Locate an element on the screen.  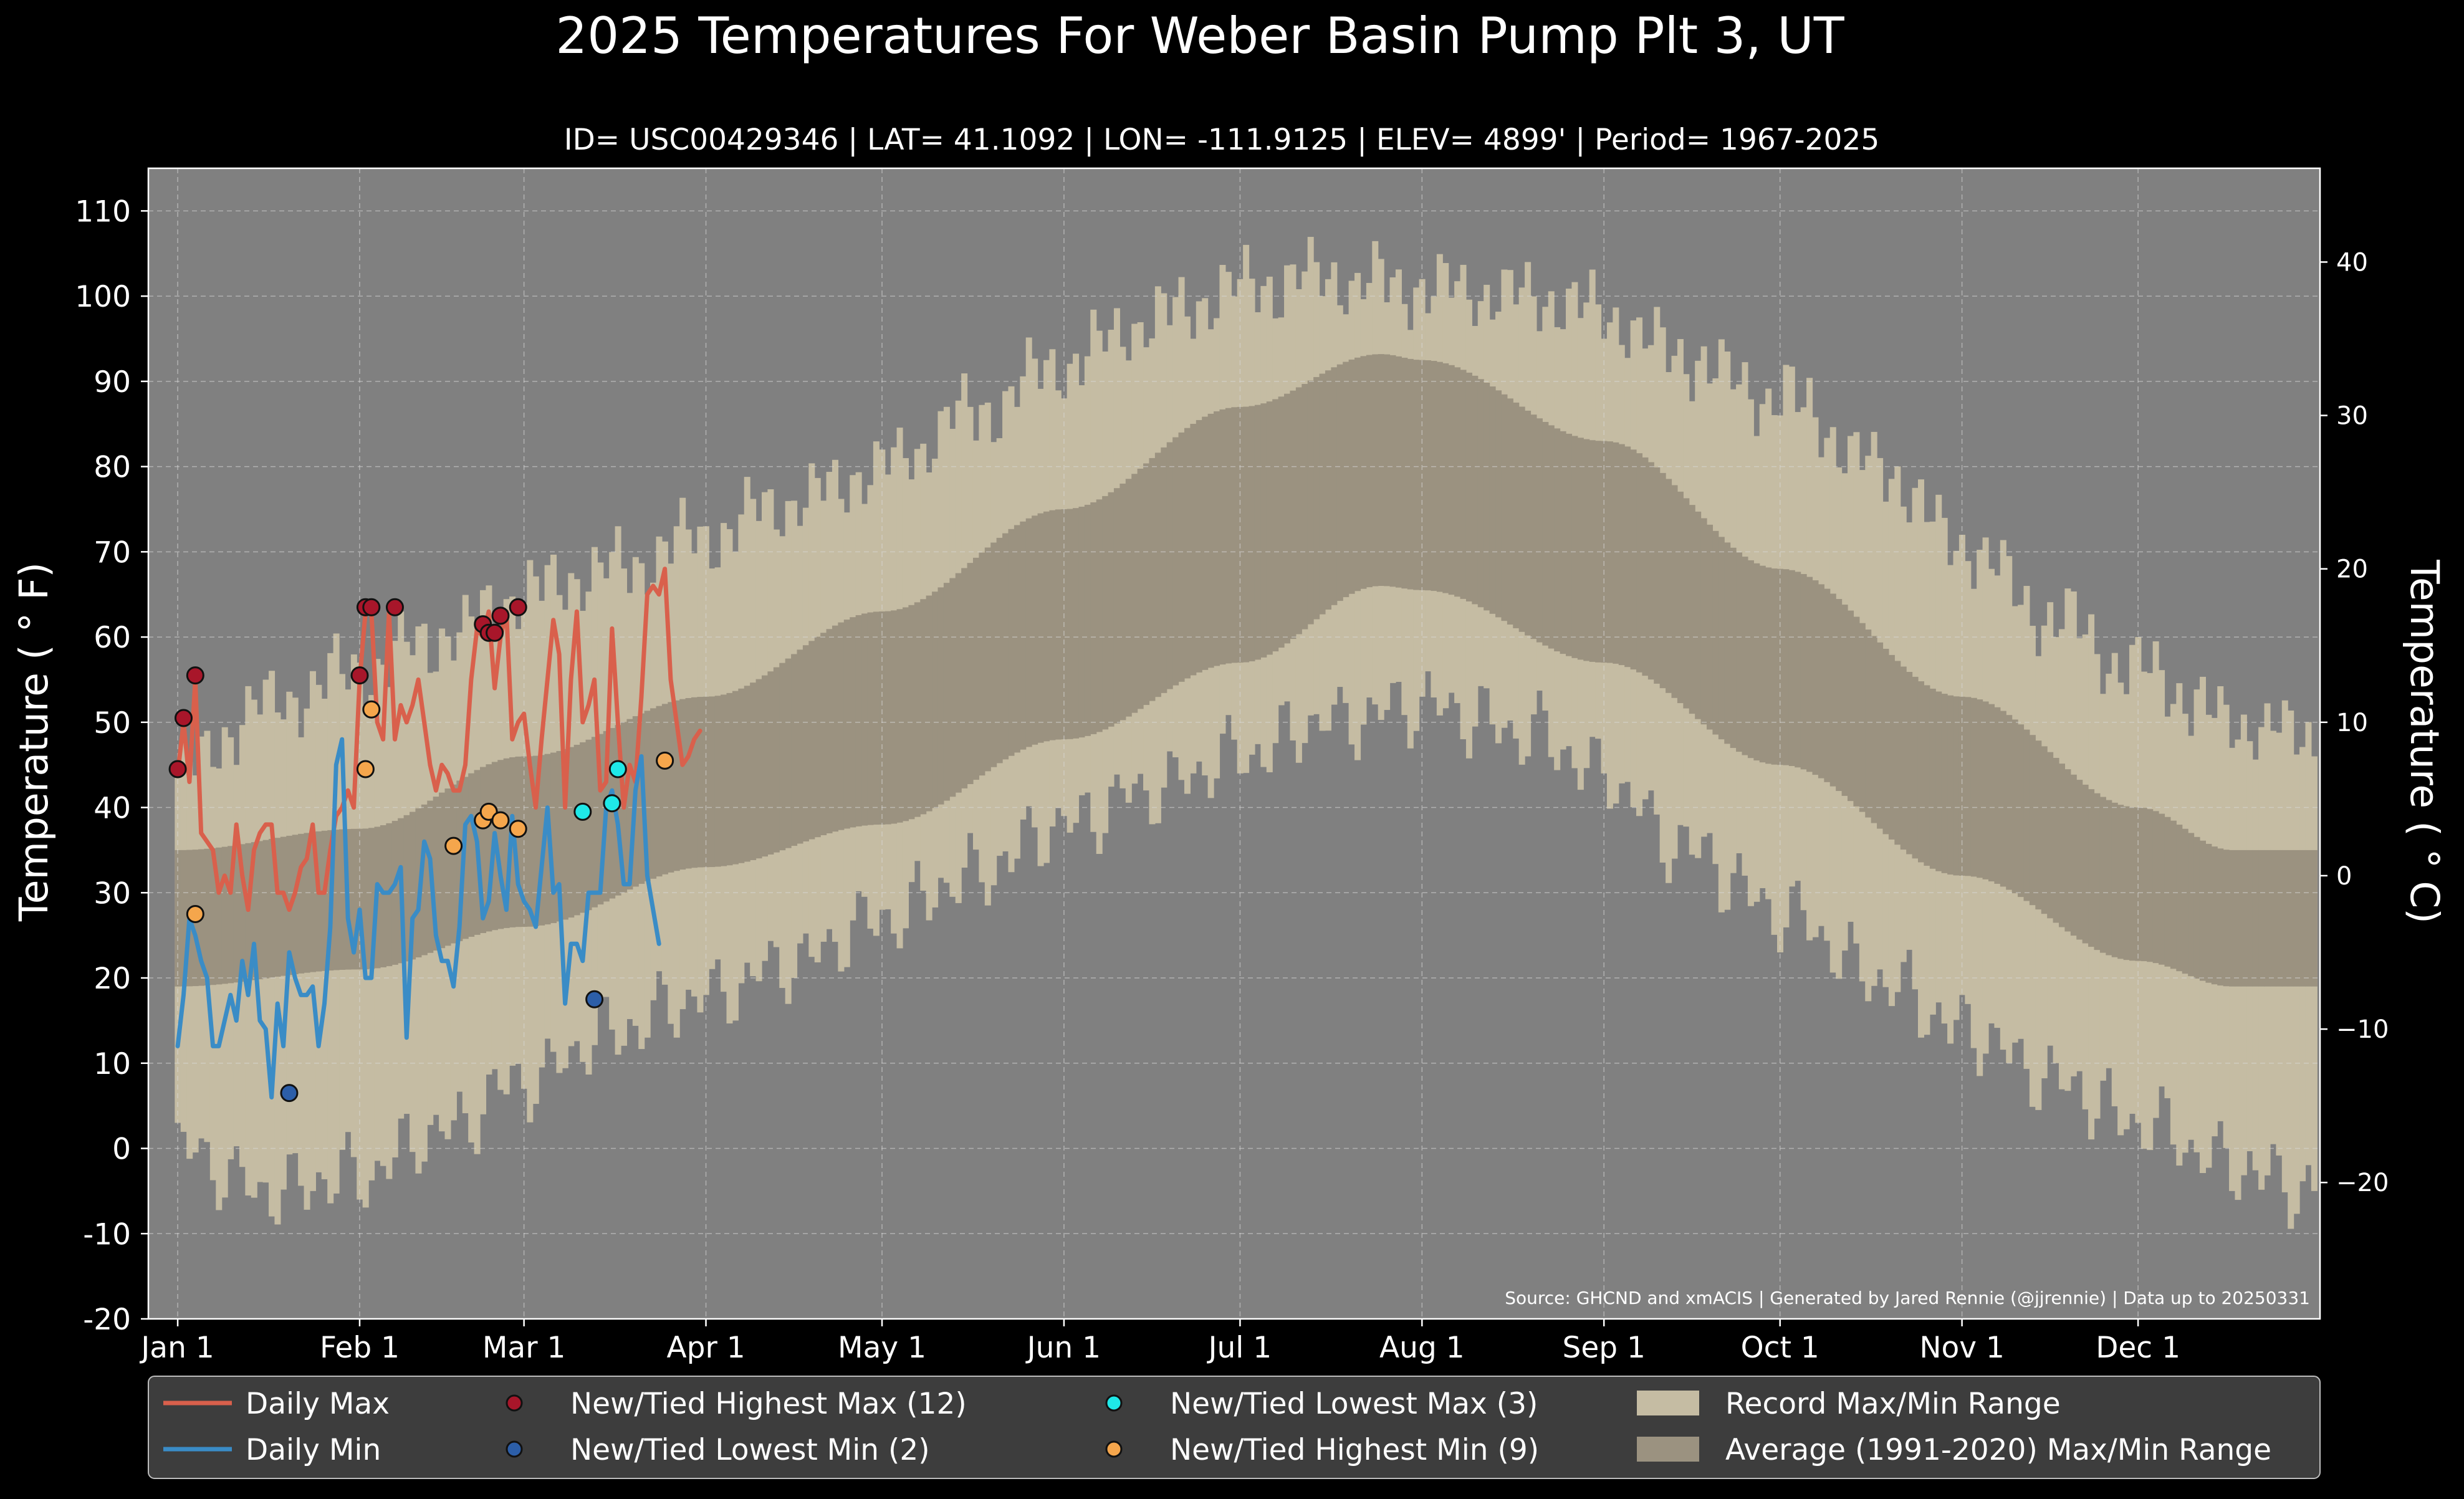
highest-min-marker is located at coordinates (365, 769).